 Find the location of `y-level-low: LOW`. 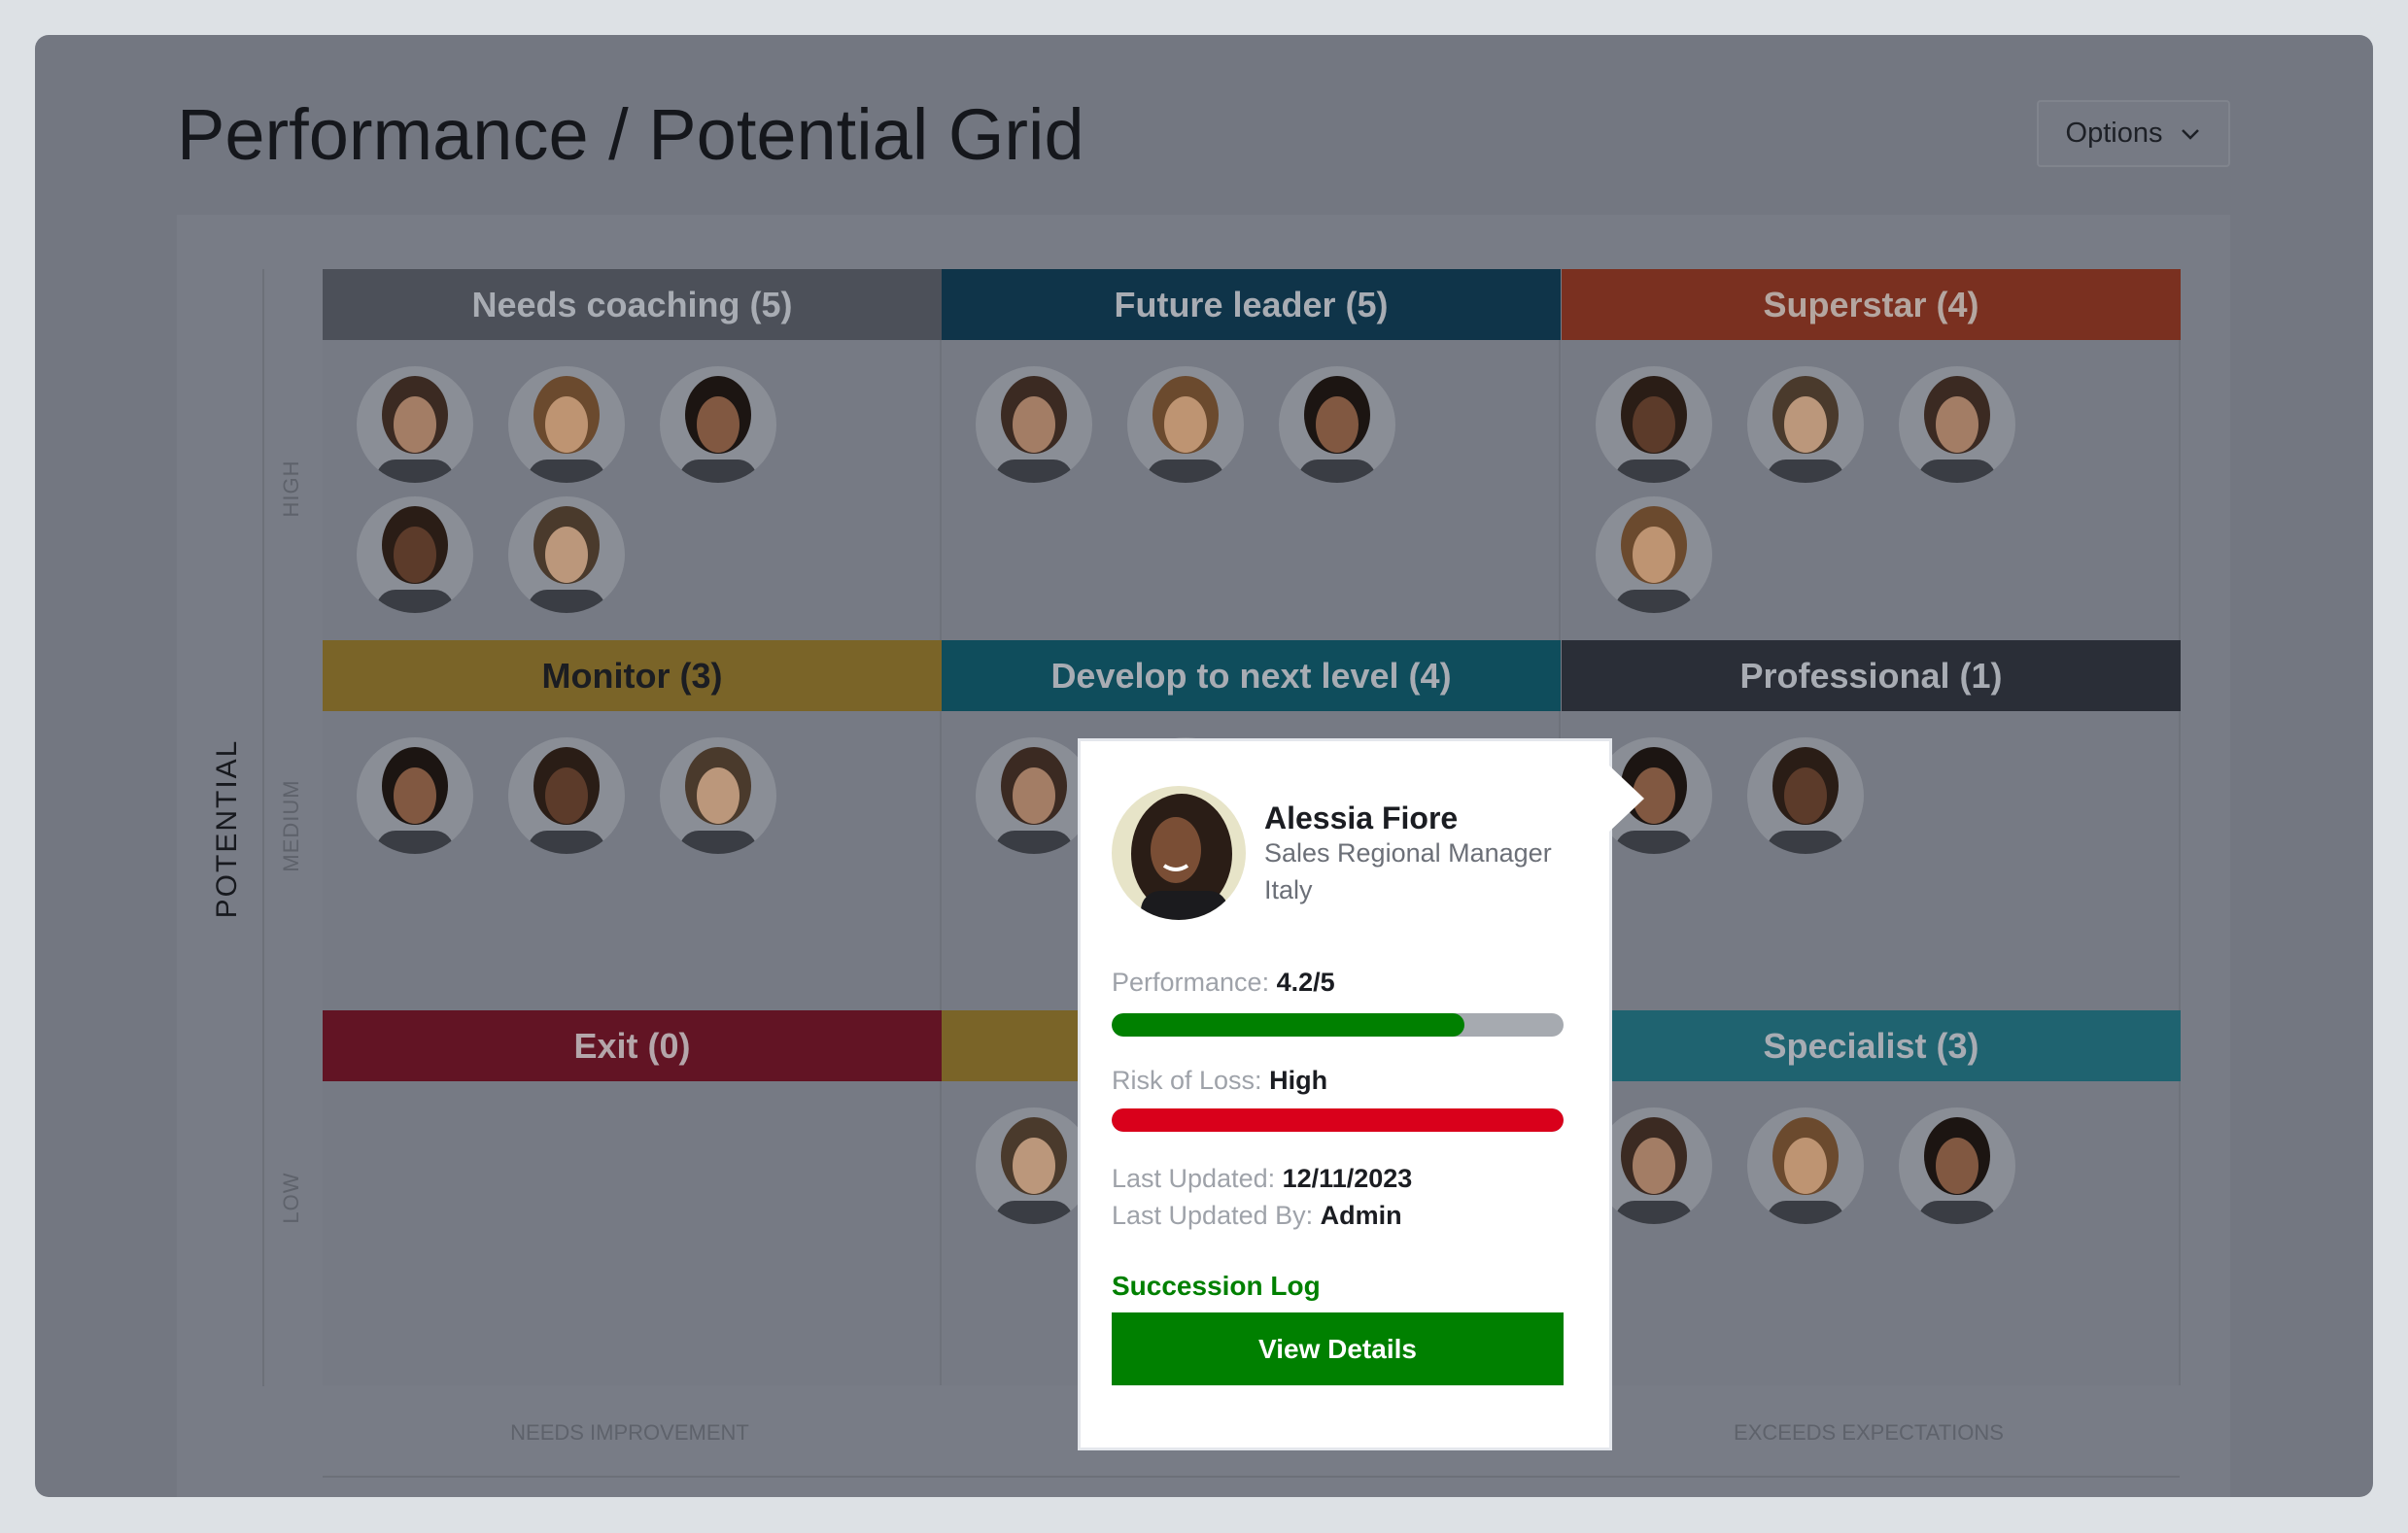

y-level-low: LOW is located at coordinates (291, 1198).